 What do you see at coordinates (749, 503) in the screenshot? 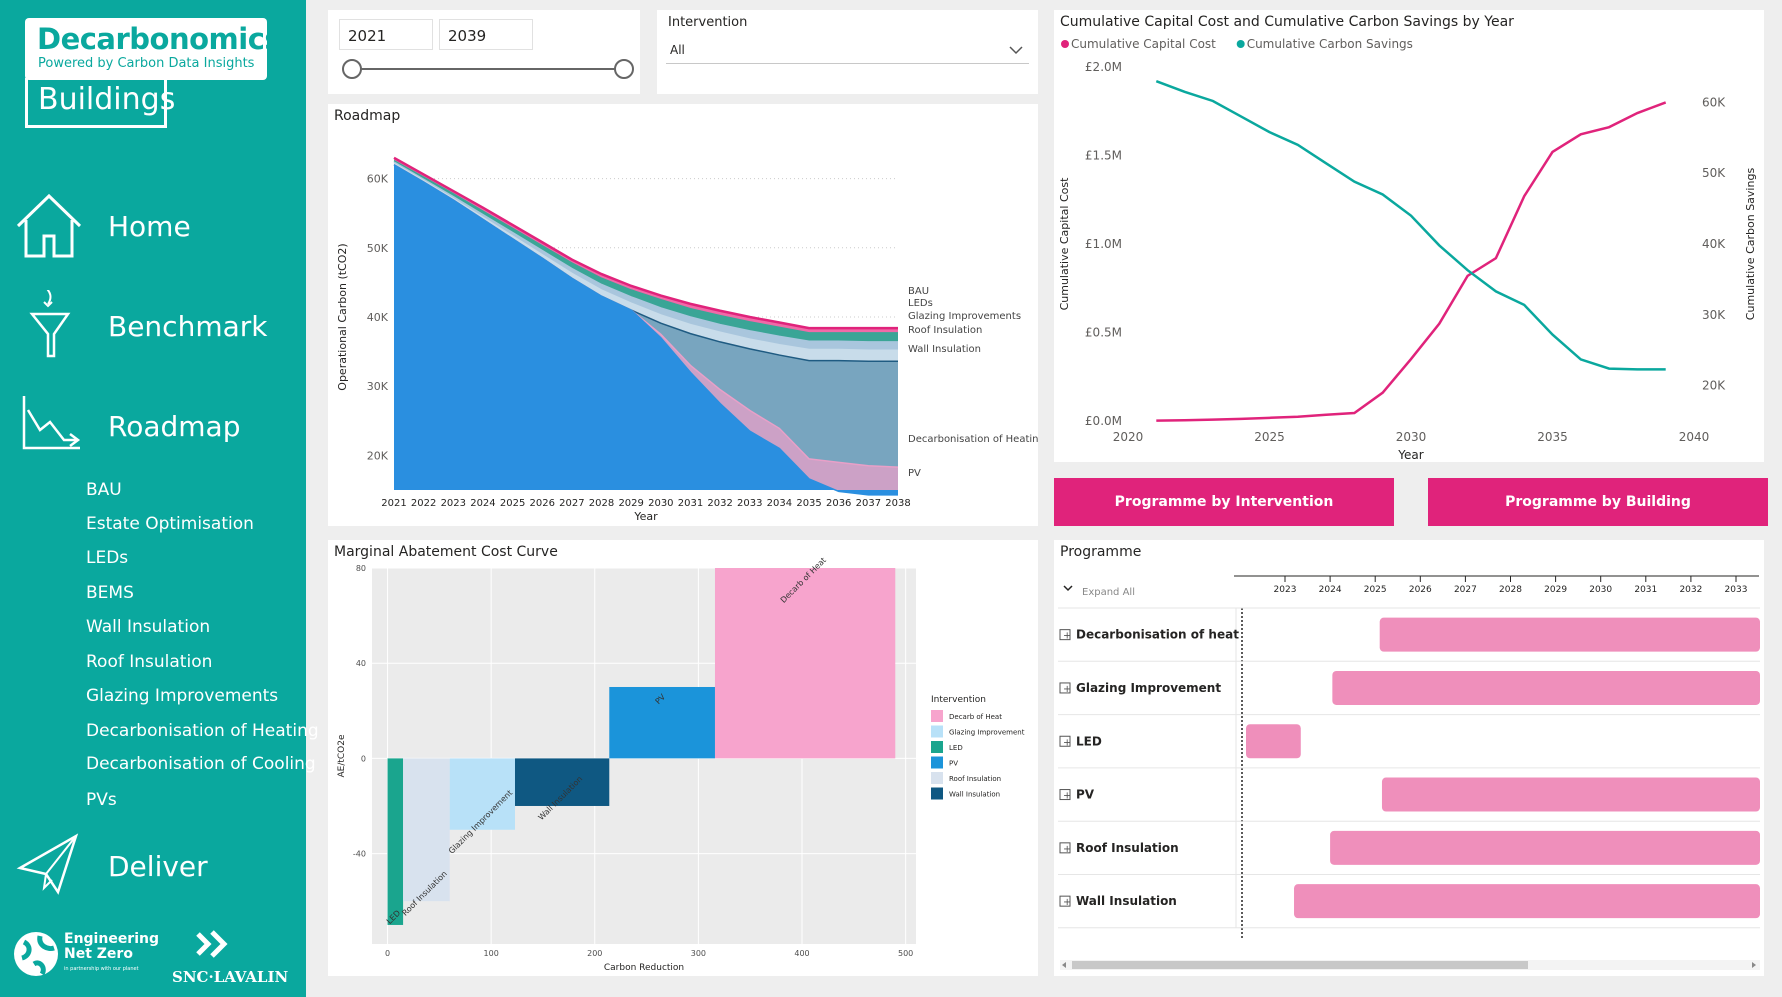
I see `roadmap-x-tick: 2033` at bounding box center [749, 503].